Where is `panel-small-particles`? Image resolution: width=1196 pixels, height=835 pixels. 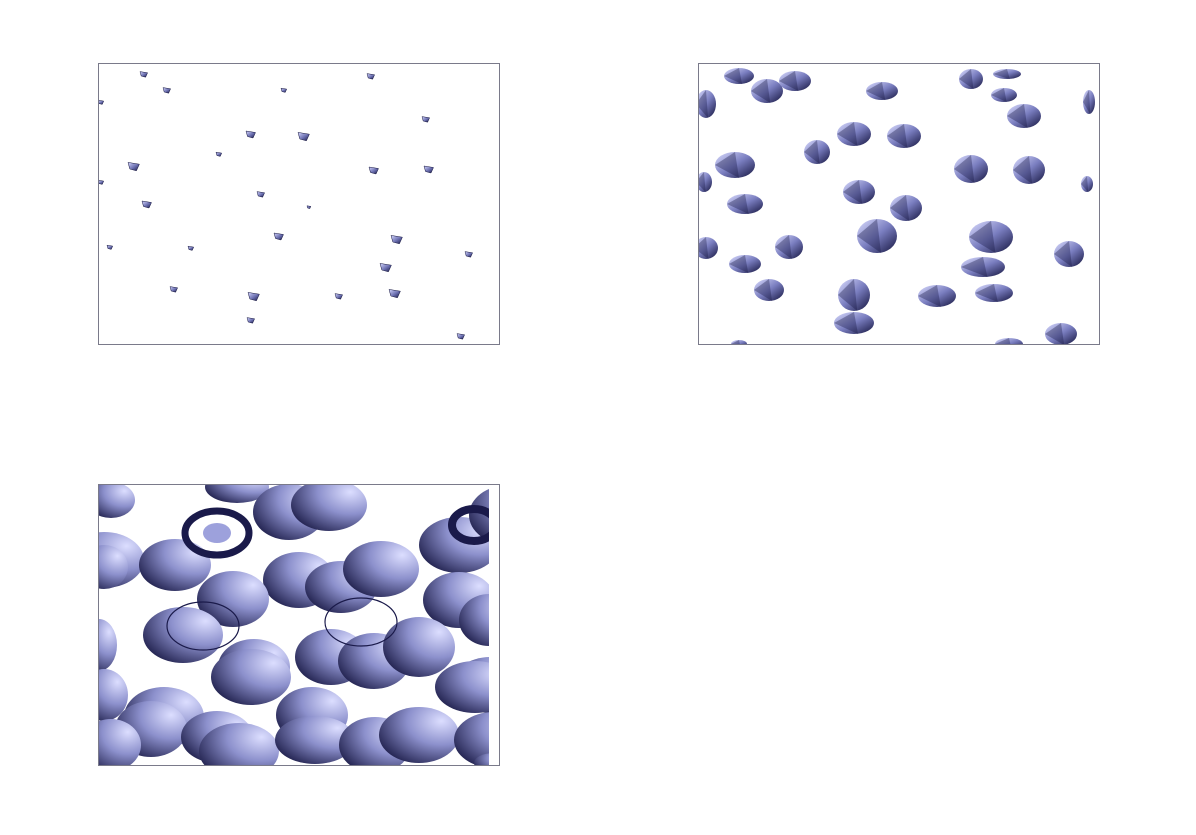
panel-small-particles is located at coordinates (299, 204).